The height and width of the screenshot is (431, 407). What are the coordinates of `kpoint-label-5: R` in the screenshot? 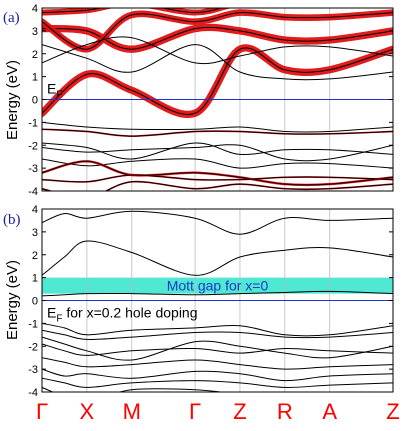 It's located at (285, 411).